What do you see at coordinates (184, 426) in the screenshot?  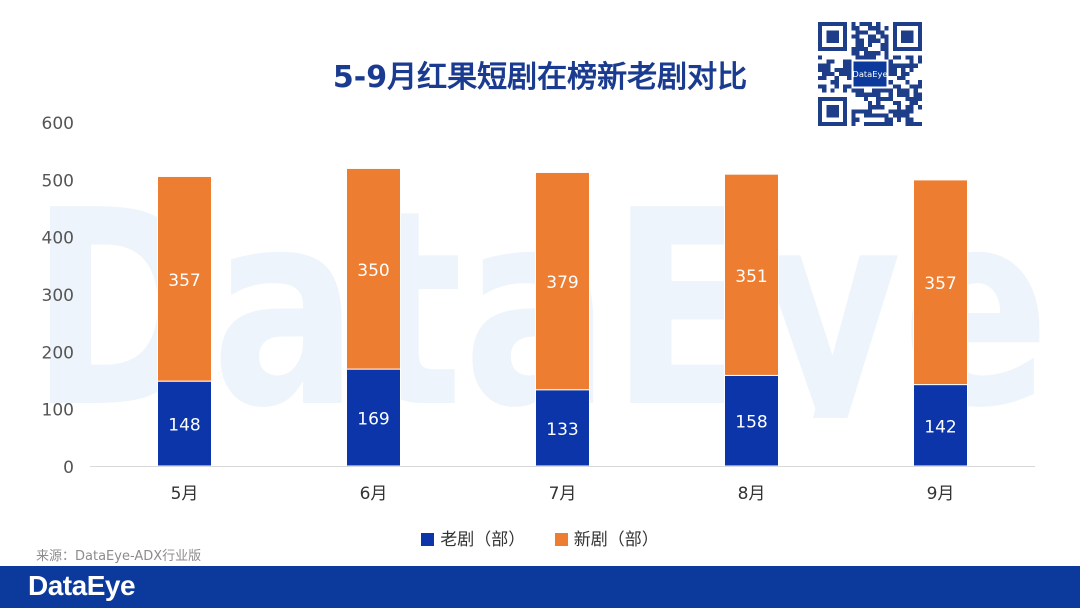 I see `data-label-old: 148` at bounding box center [184, 426].